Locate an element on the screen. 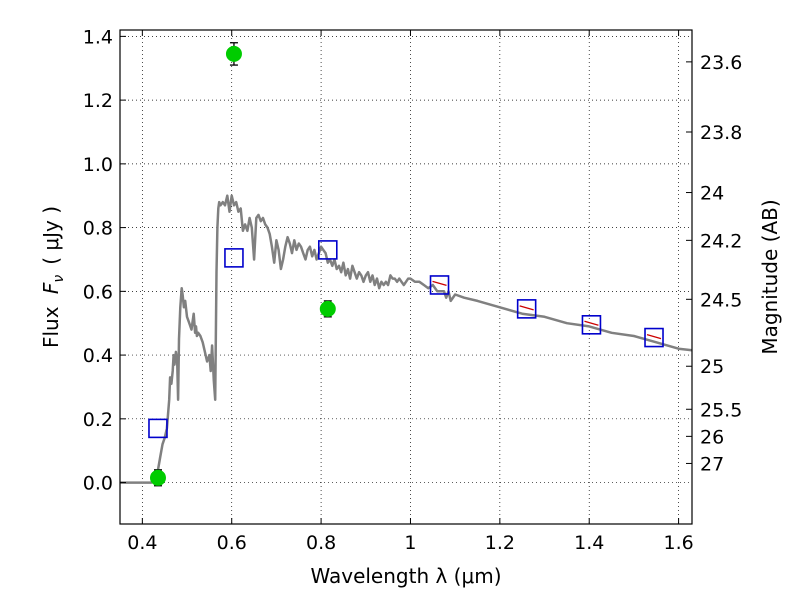 The height and width of the screenshot is (600, 800). x-tick-label: 0.6 is located at coordinates (232, 543).